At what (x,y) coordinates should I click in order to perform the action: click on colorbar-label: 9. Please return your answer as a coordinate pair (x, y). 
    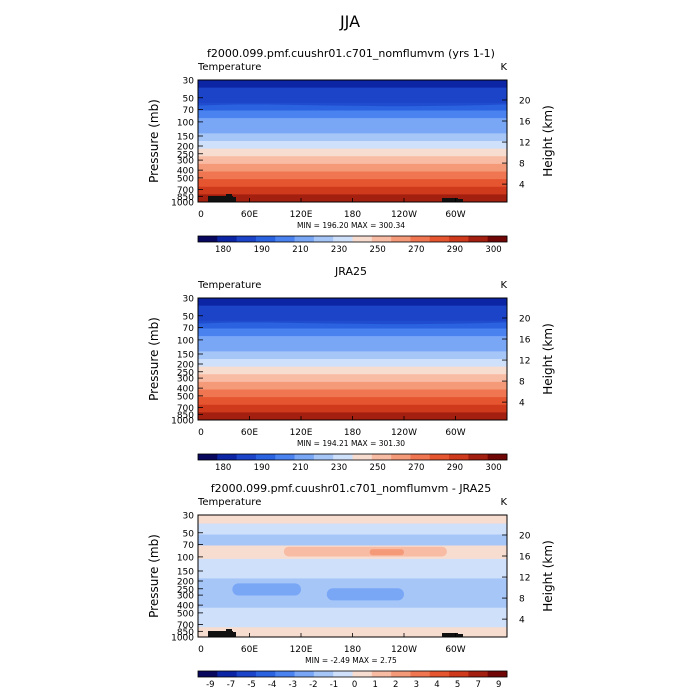
    Looking at the image, I should click on (498, 685).